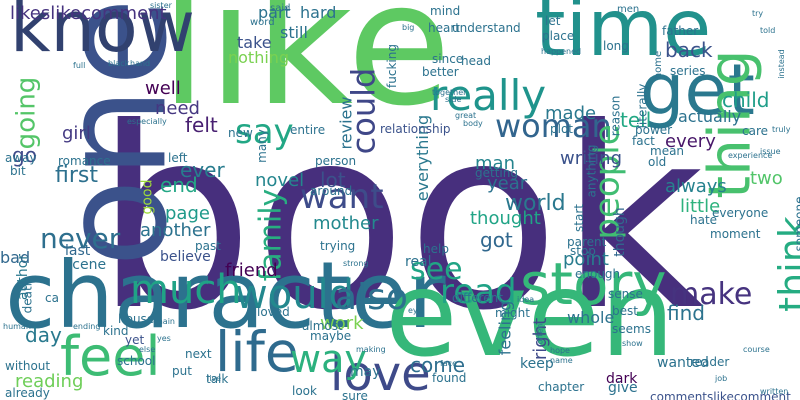 The width and height of the screenshot is (800, 400). Describe the element at coordinates (259, 57) in the screenshot. I see `word-nothing: nothing` at that location.